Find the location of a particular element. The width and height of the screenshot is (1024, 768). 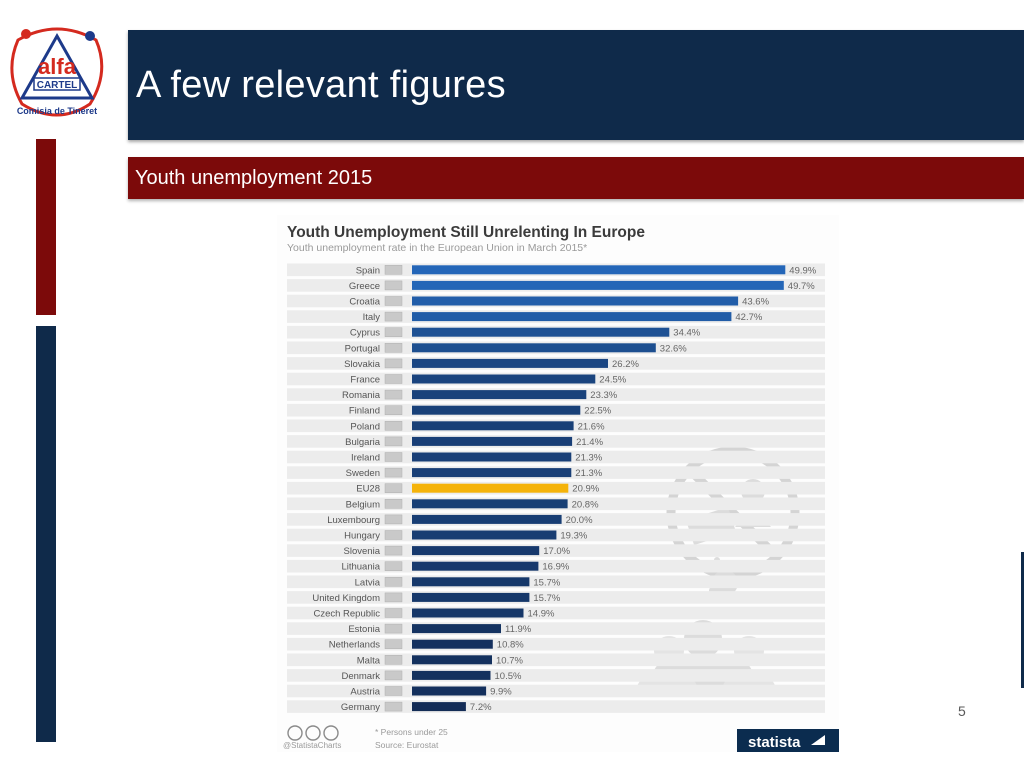

value-label: 10.5% is located at coordinates (508, 676).